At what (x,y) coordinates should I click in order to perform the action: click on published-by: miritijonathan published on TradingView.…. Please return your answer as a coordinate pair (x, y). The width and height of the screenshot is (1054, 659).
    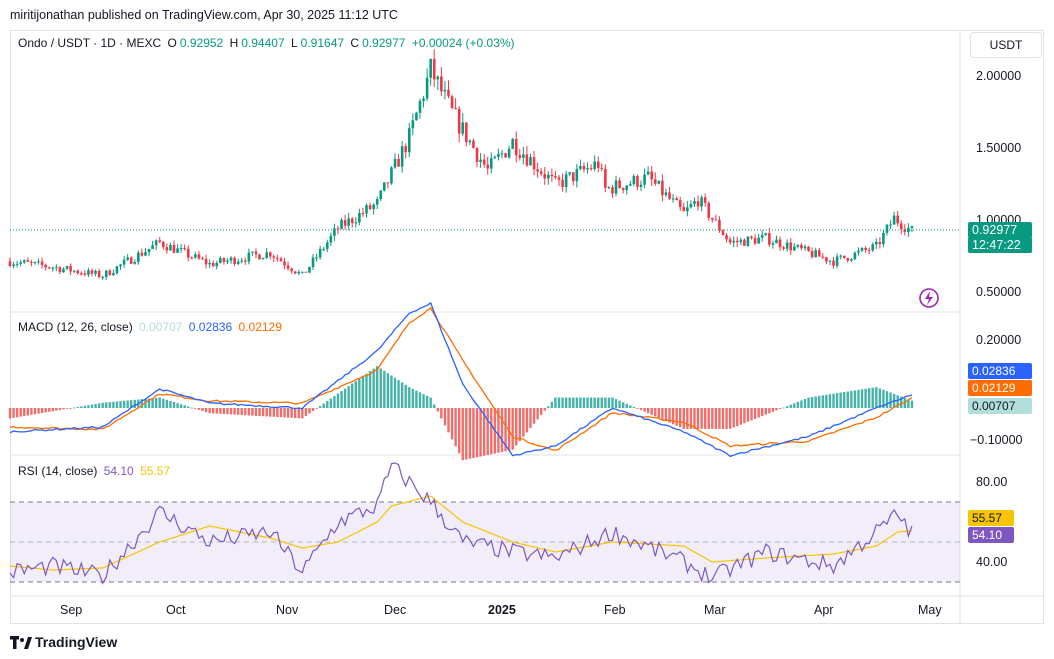
    Looking at the image, I should click on (204, 15).